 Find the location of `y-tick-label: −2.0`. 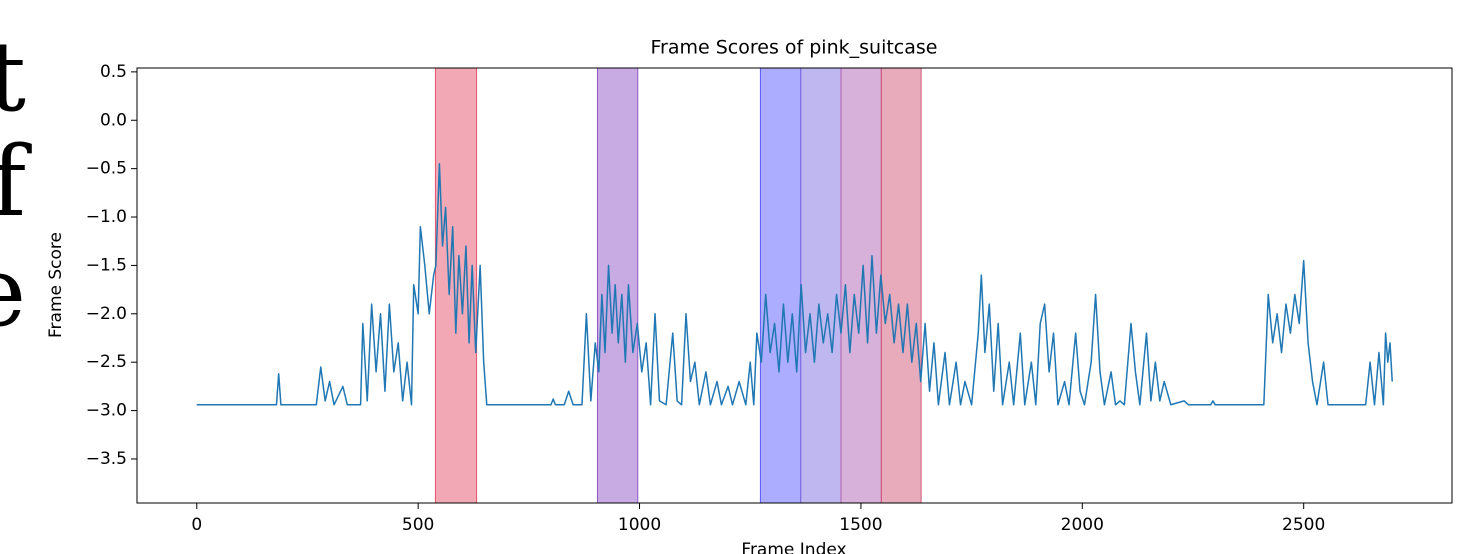

y-tick-label: −2.0 is located at coordinates (106, 314).